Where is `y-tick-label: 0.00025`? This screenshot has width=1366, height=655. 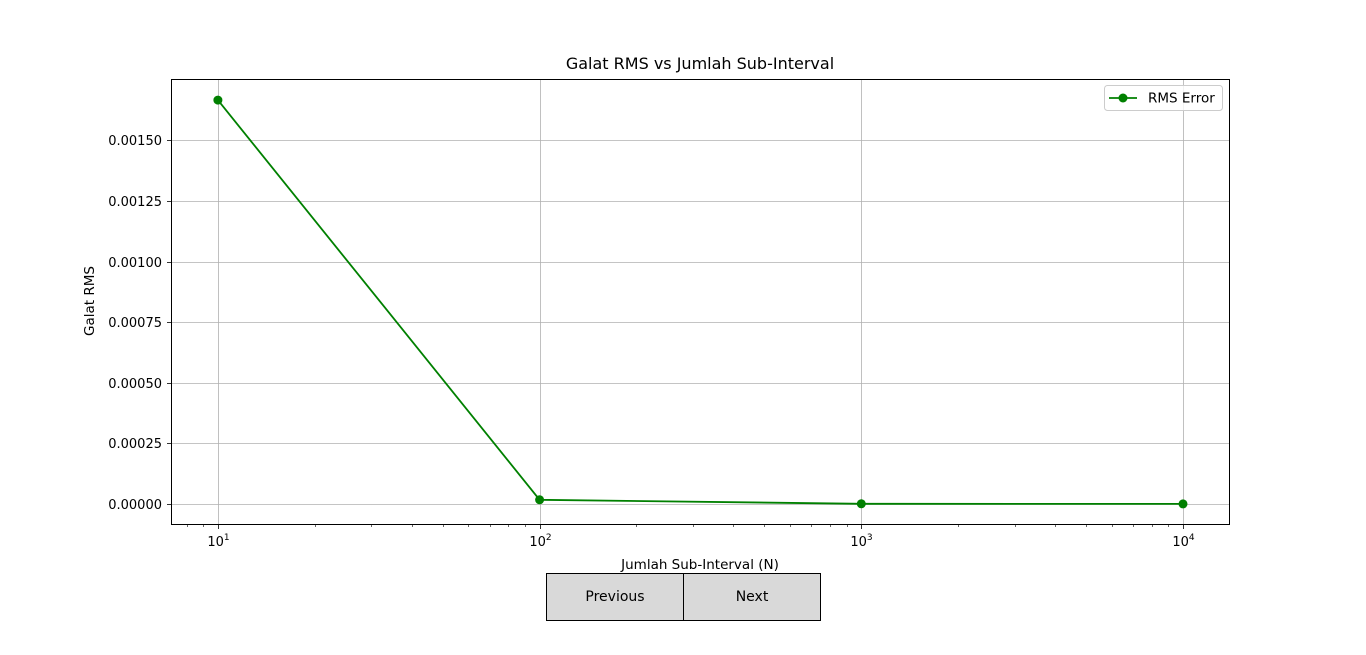
y-tick-label: 0.00025 is located at coordinates (135, 444).